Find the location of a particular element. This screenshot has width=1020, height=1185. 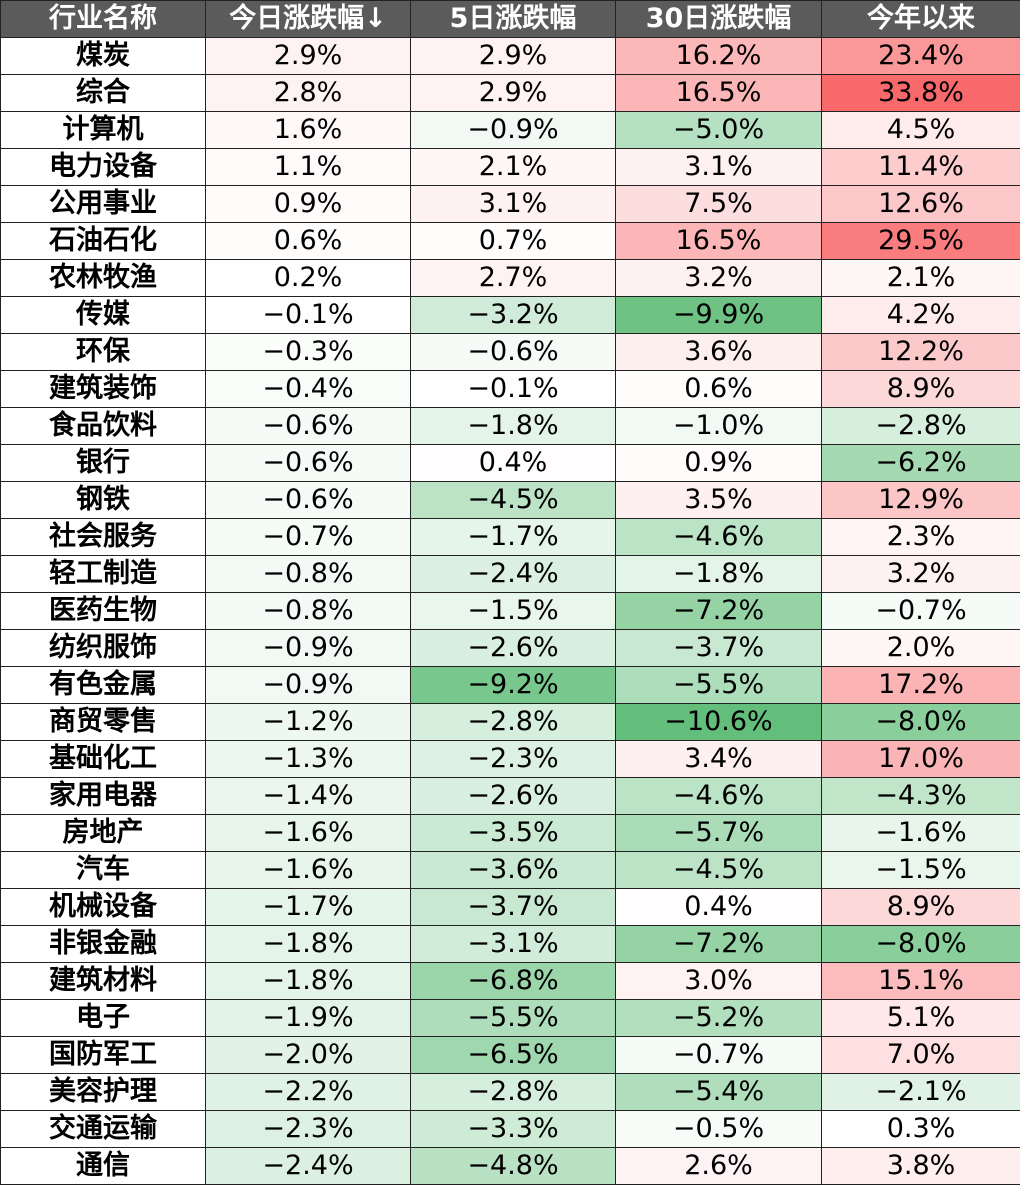

table-row: 建筑装饰 −0.4% −0.1% 0.6% 8.9% is located at coordinates (510, 389).